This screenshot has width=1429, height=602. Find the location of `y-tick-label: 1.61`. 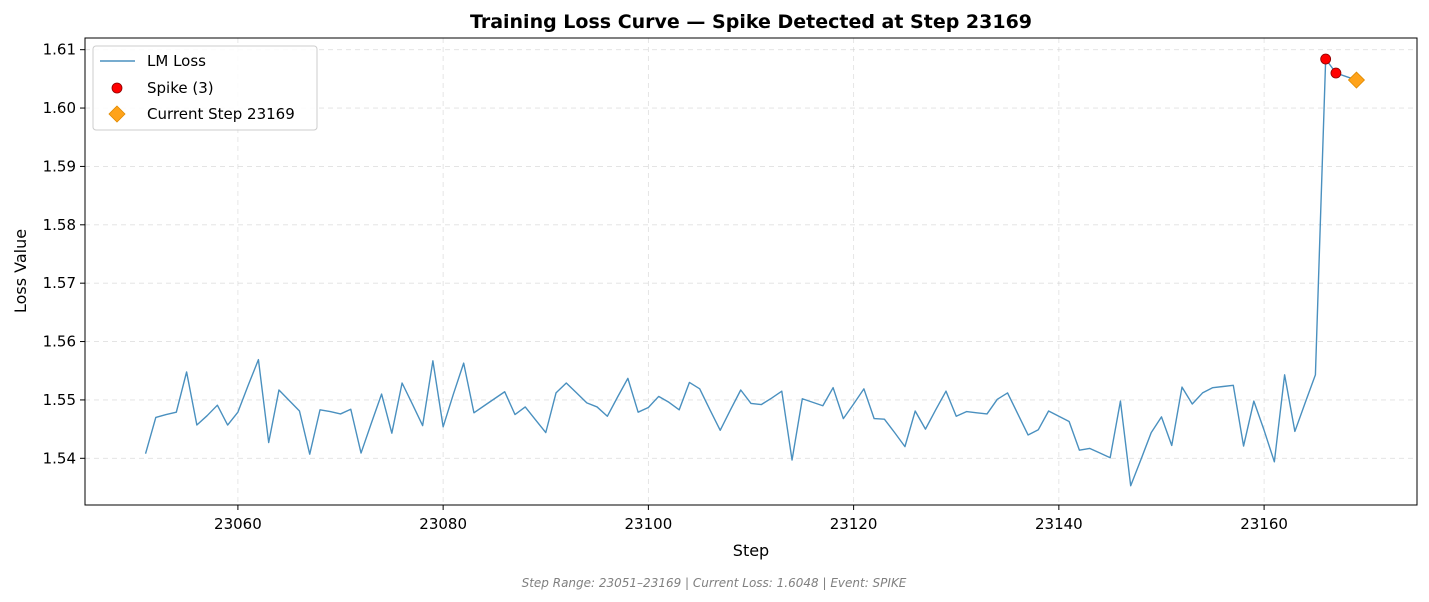

y-tick-label: 1.61 is located at coordinates (59, 50).